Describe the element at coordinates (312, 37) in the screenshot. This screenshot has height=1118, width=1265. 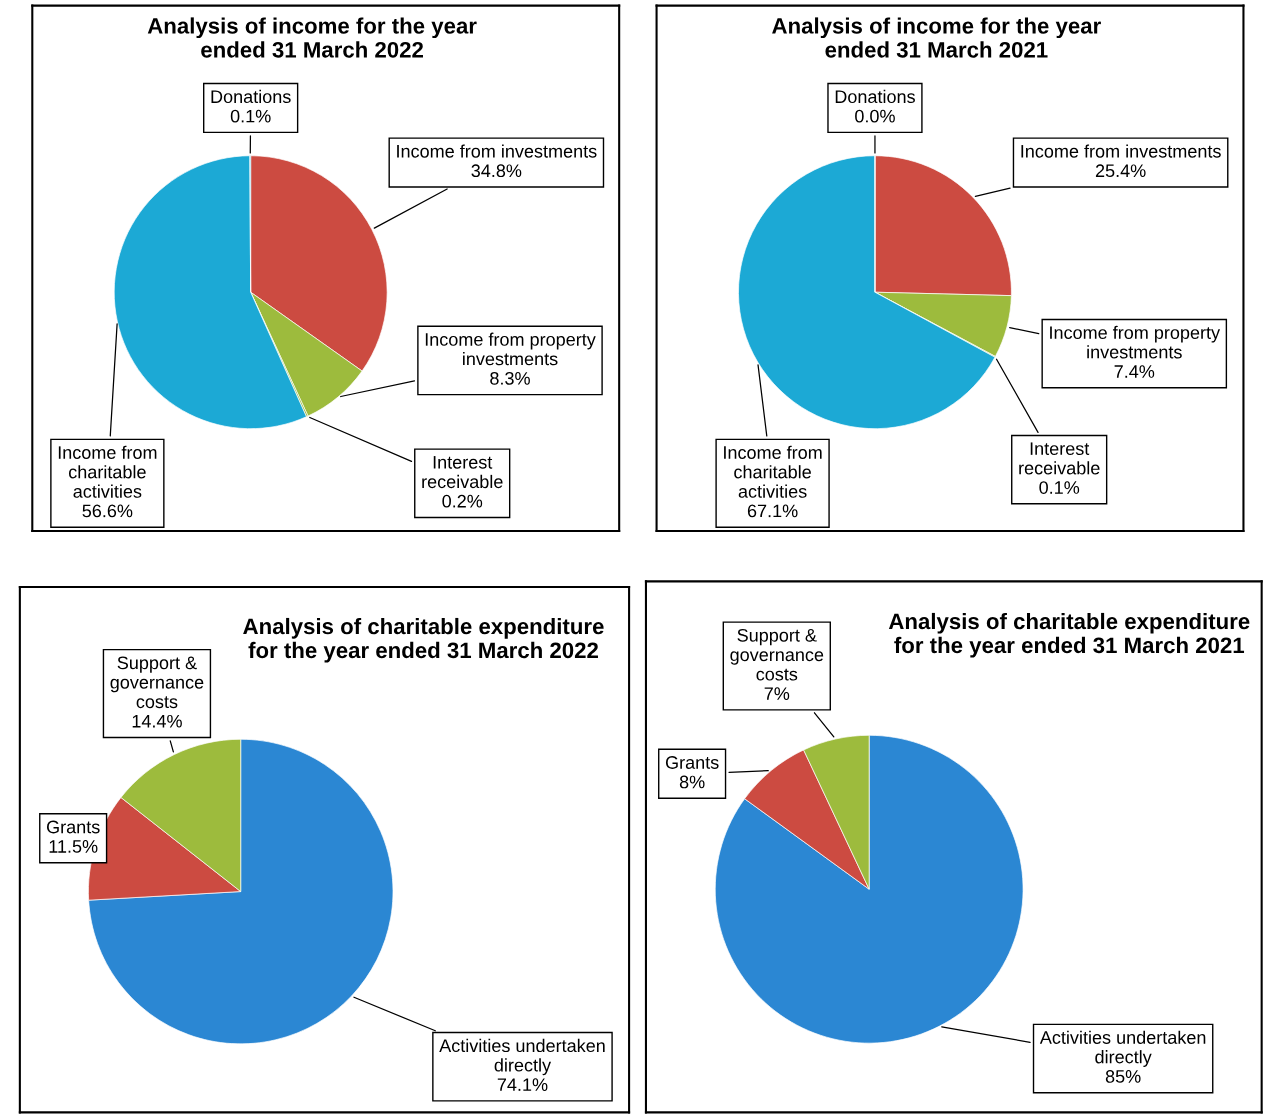
I see `chart-title: Analysis of income for the year ended 31 March 2022` at that location.